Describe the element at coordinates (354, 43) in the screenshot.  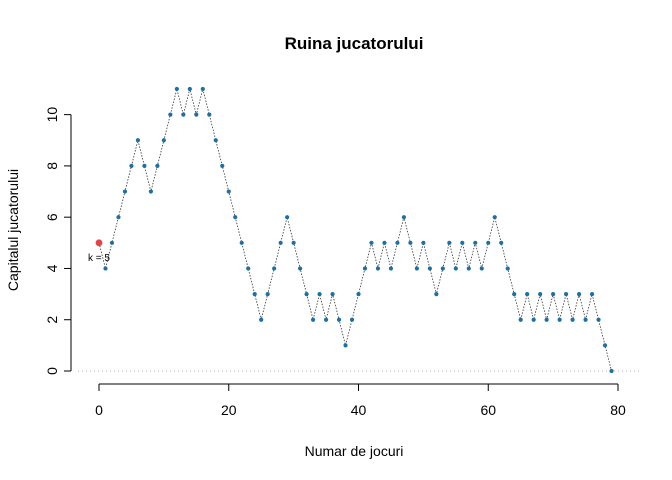
I see `chart-title: Ruina jucatorului` at that location.